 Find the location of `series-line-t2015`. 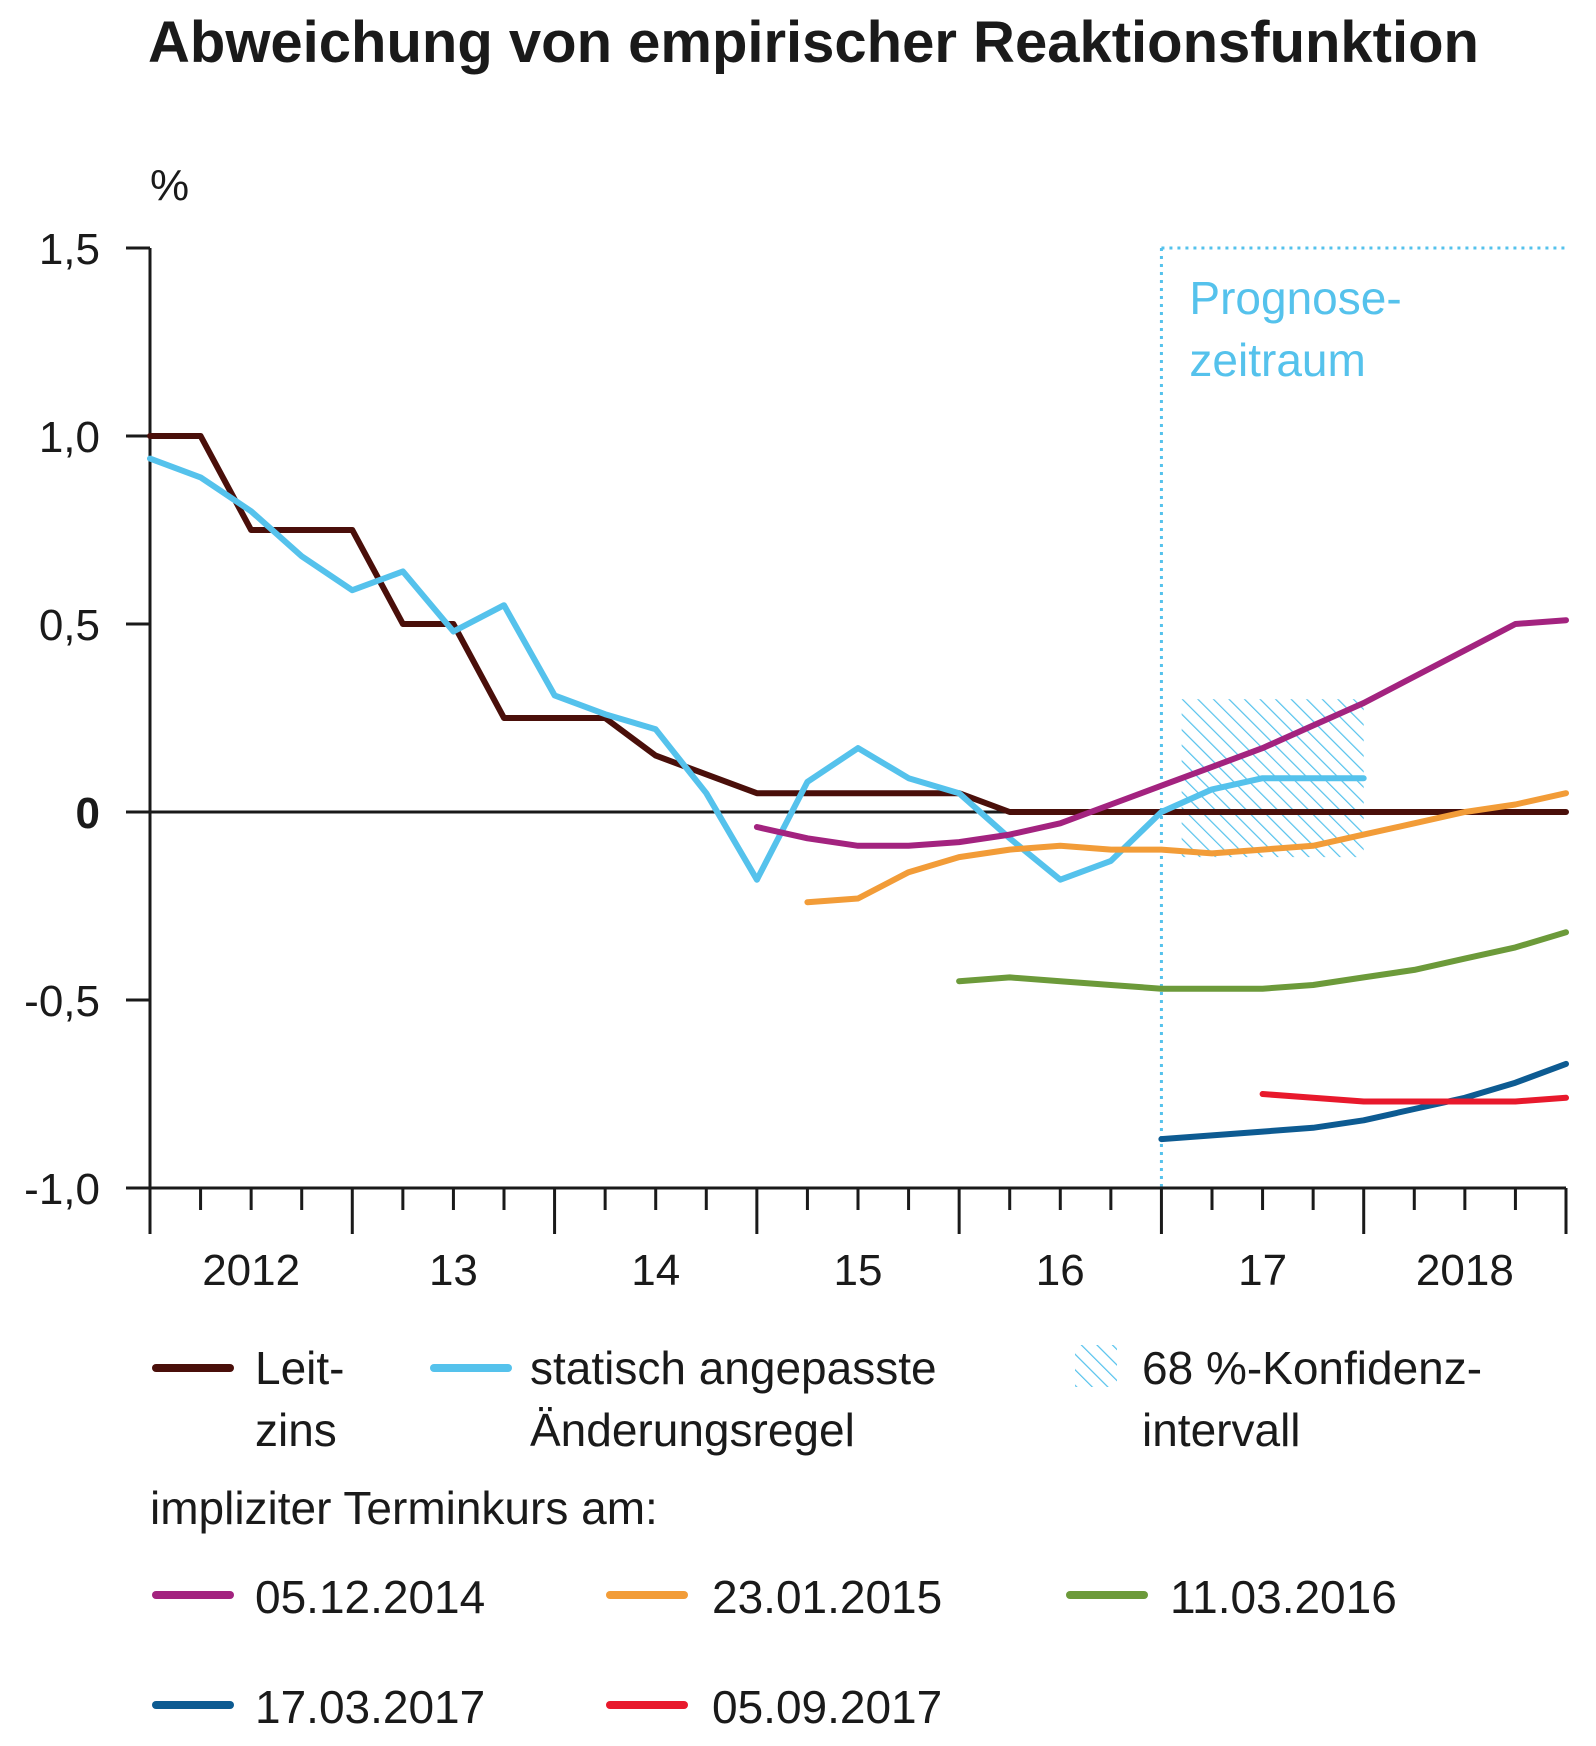

series-line-t2015 is located at coordinates (1186, 848).